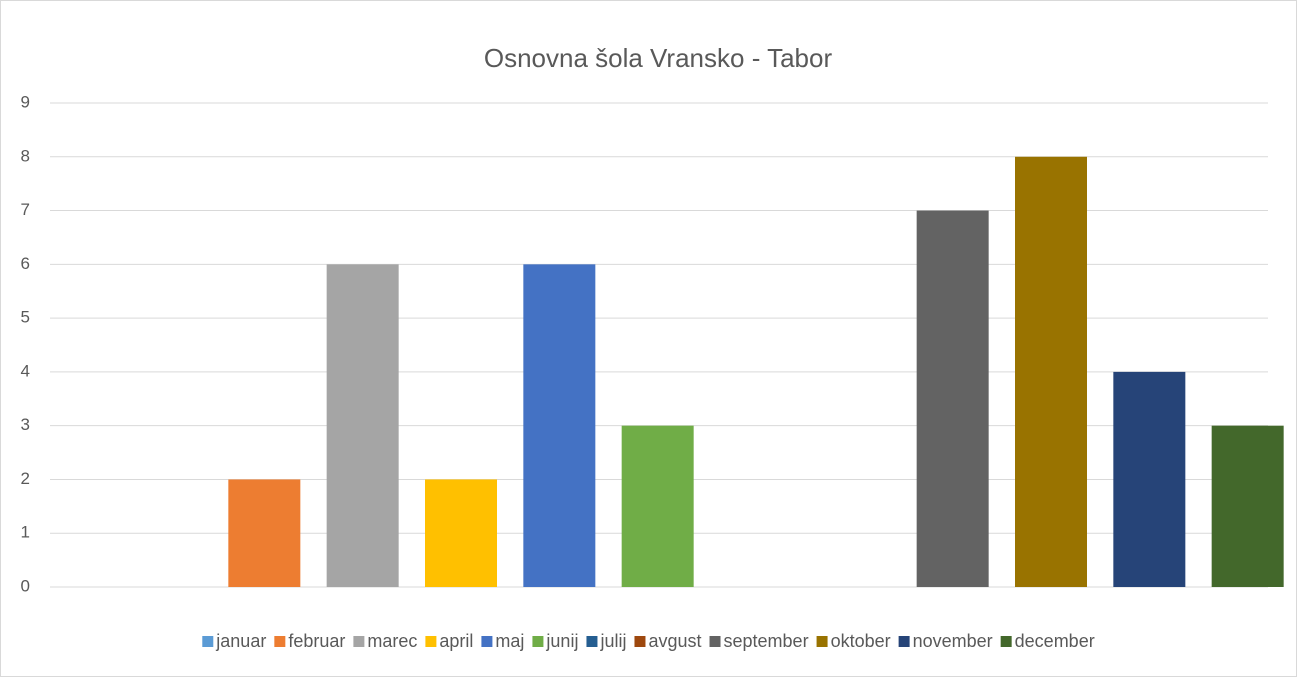 The width and height of the screenshot is (1297, 677). What do you see at coordinates (509, 641) in the screenshot?
I see `legend-label: maj` at bounding box center [509, 641].